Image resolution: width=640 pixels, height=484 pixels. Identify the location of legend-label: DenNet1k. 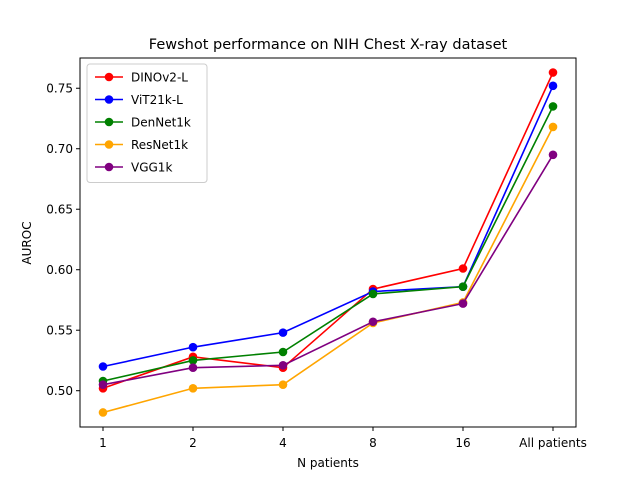
(161, 123).